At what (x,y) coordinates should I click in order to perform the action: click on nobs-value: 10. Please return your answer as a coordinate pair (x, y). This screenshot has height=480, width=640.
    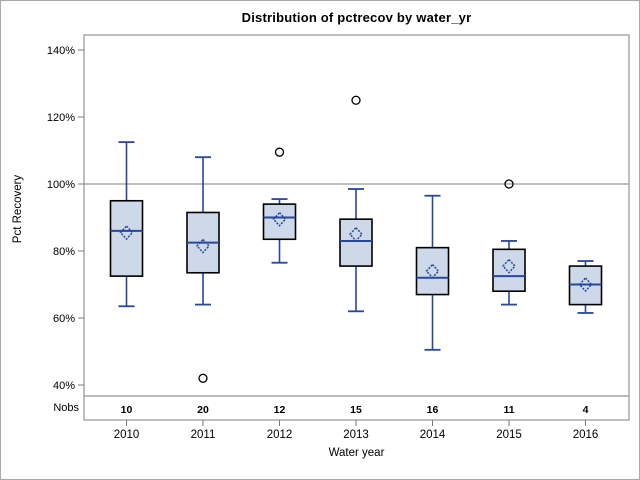
    Looking at the image, I should click on (127, 410).